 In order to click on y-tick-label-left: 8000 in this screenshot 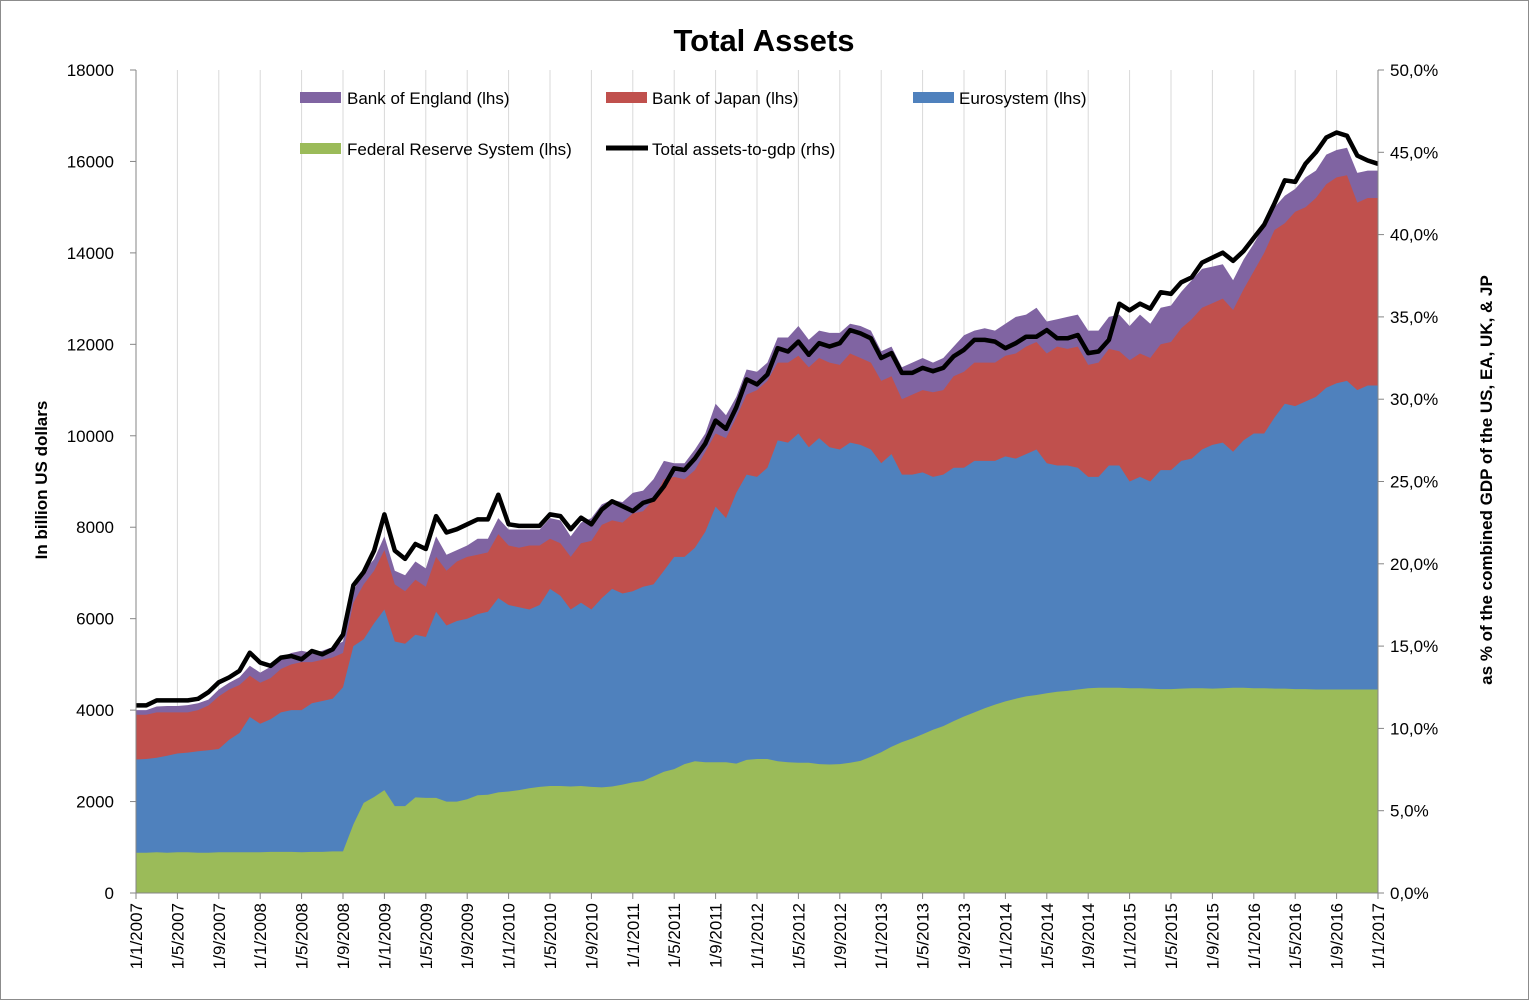, I will do `click(95, 527)`.